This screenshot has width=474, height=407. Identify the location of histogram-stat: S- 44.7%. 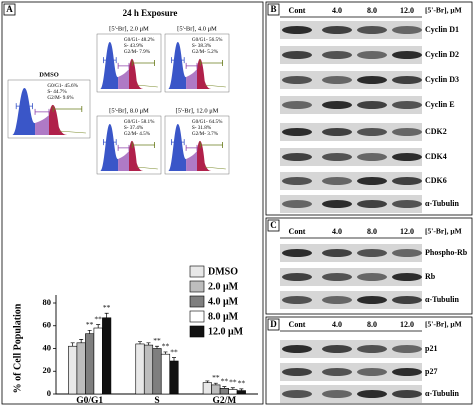
(57, 92).